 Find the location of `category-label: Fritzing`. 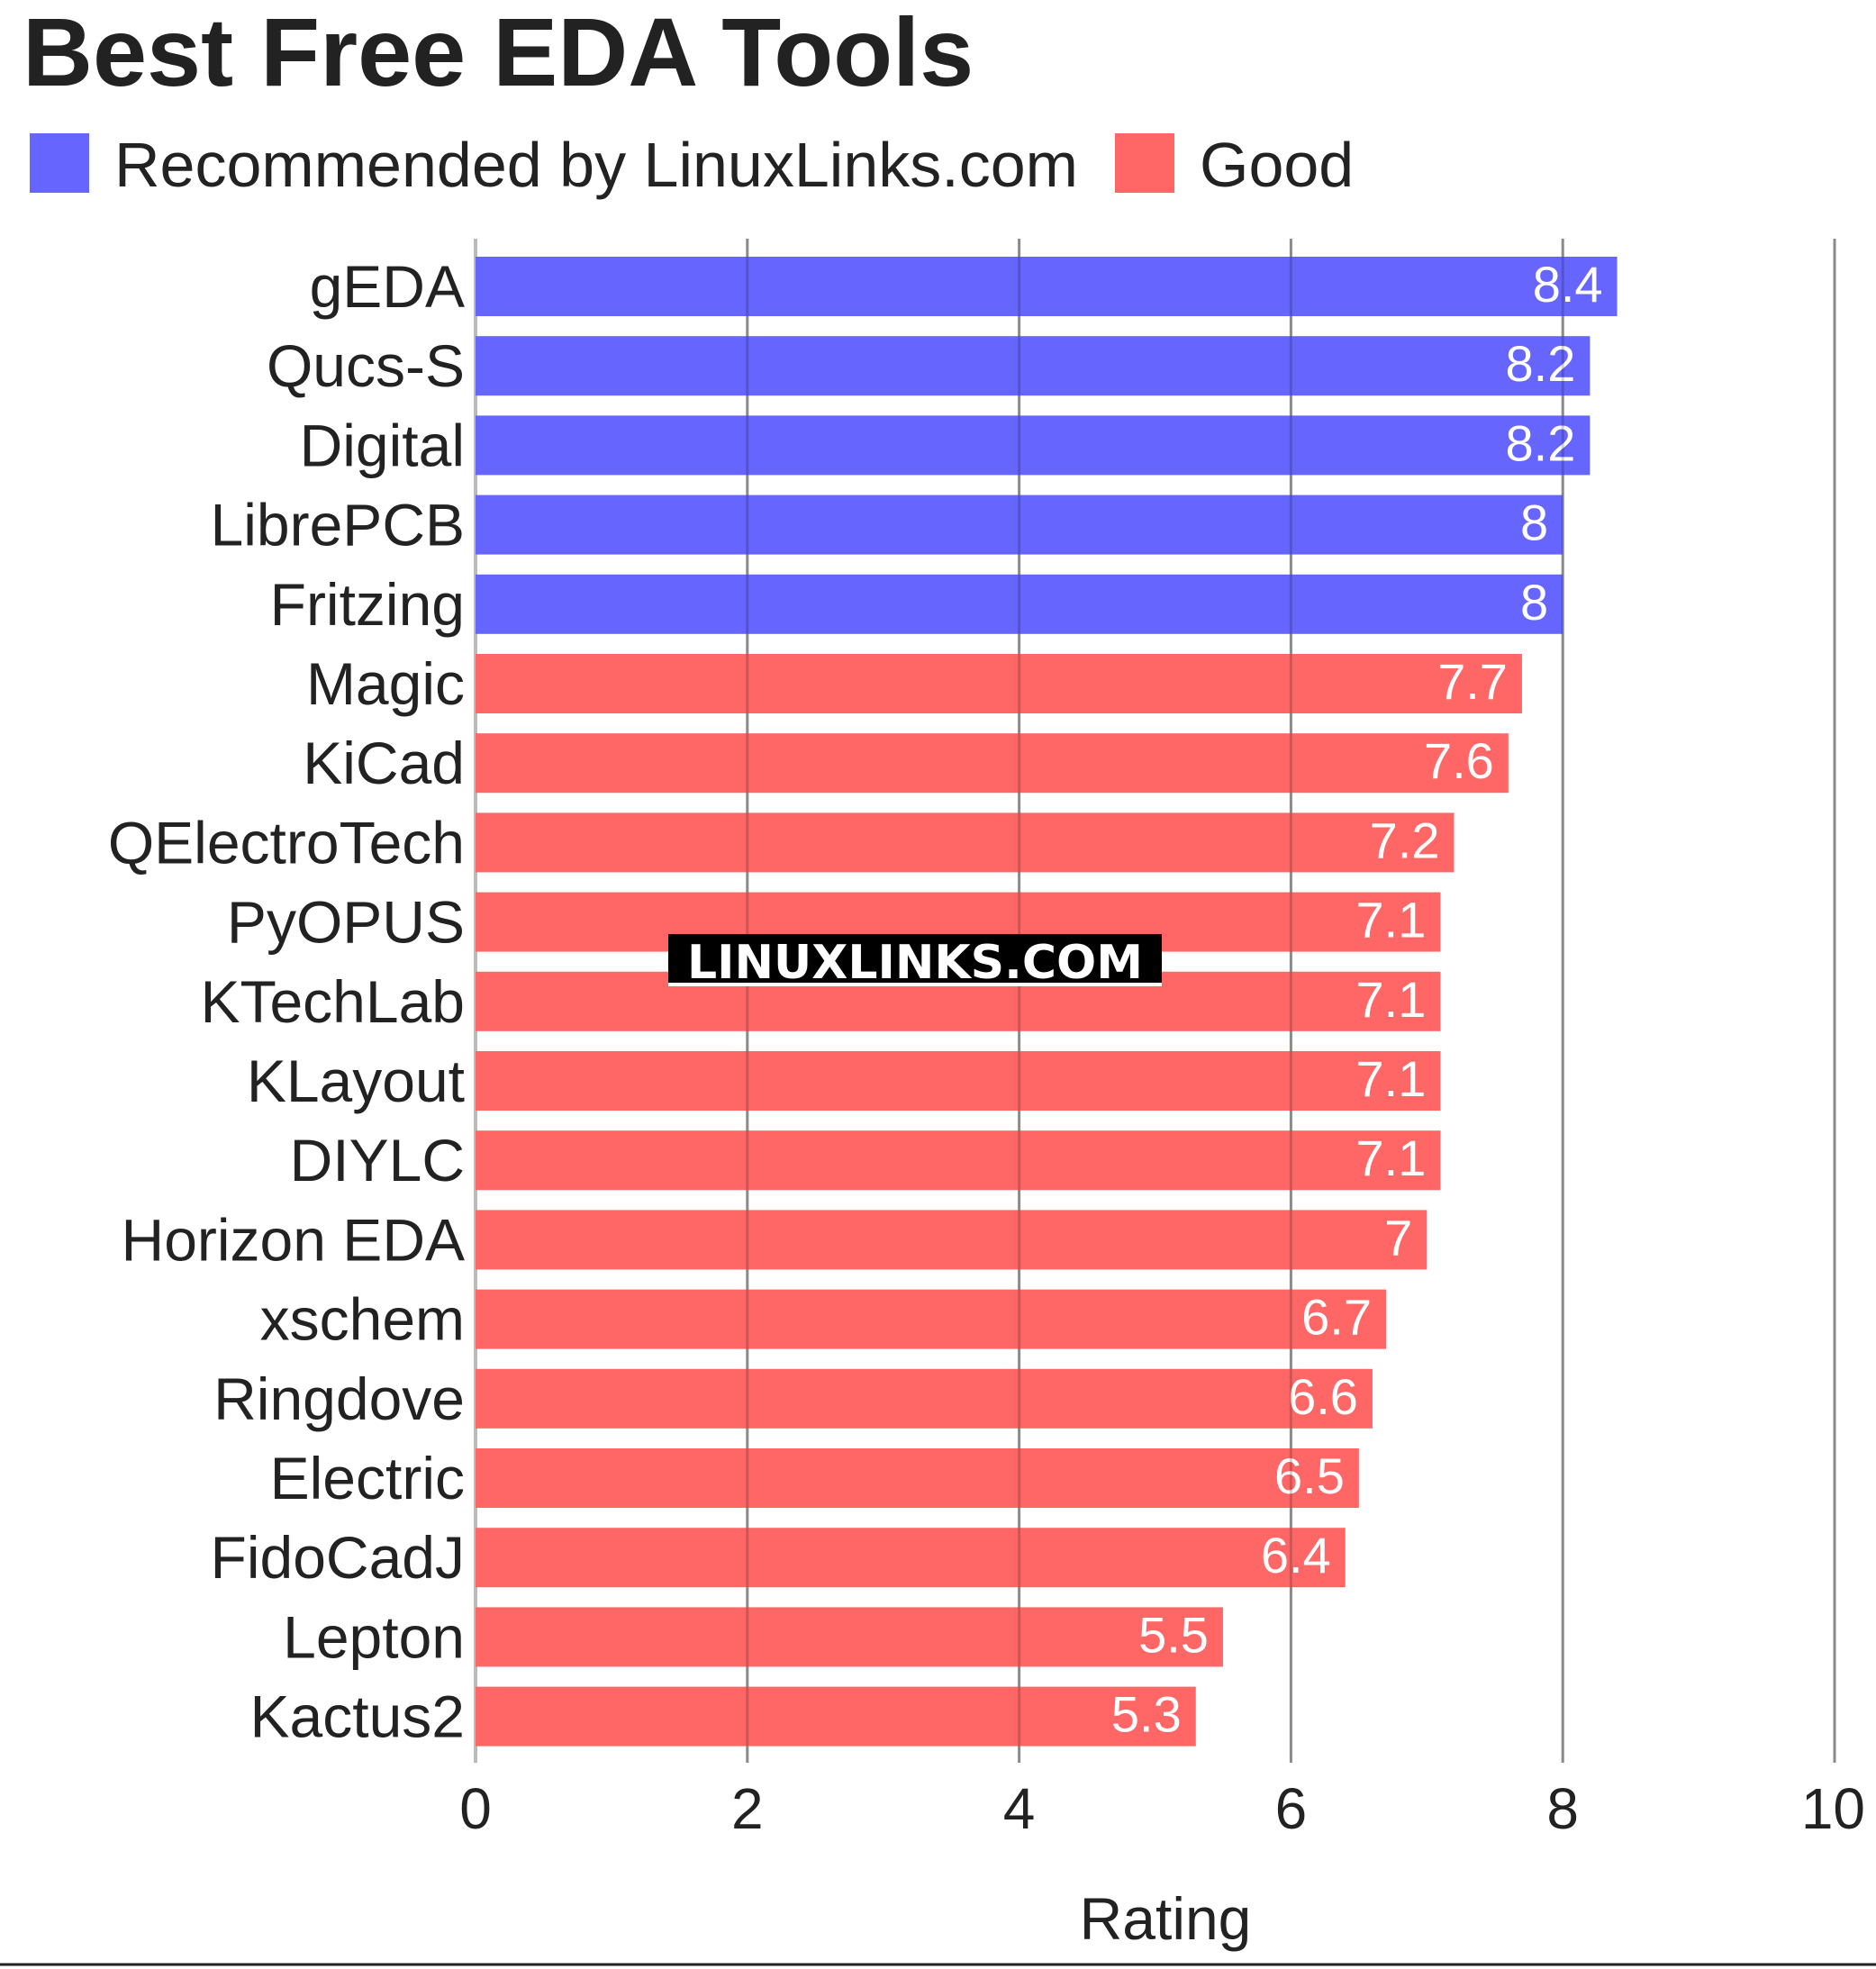

category-label: Fritzing is located at coordinates (367, 605).